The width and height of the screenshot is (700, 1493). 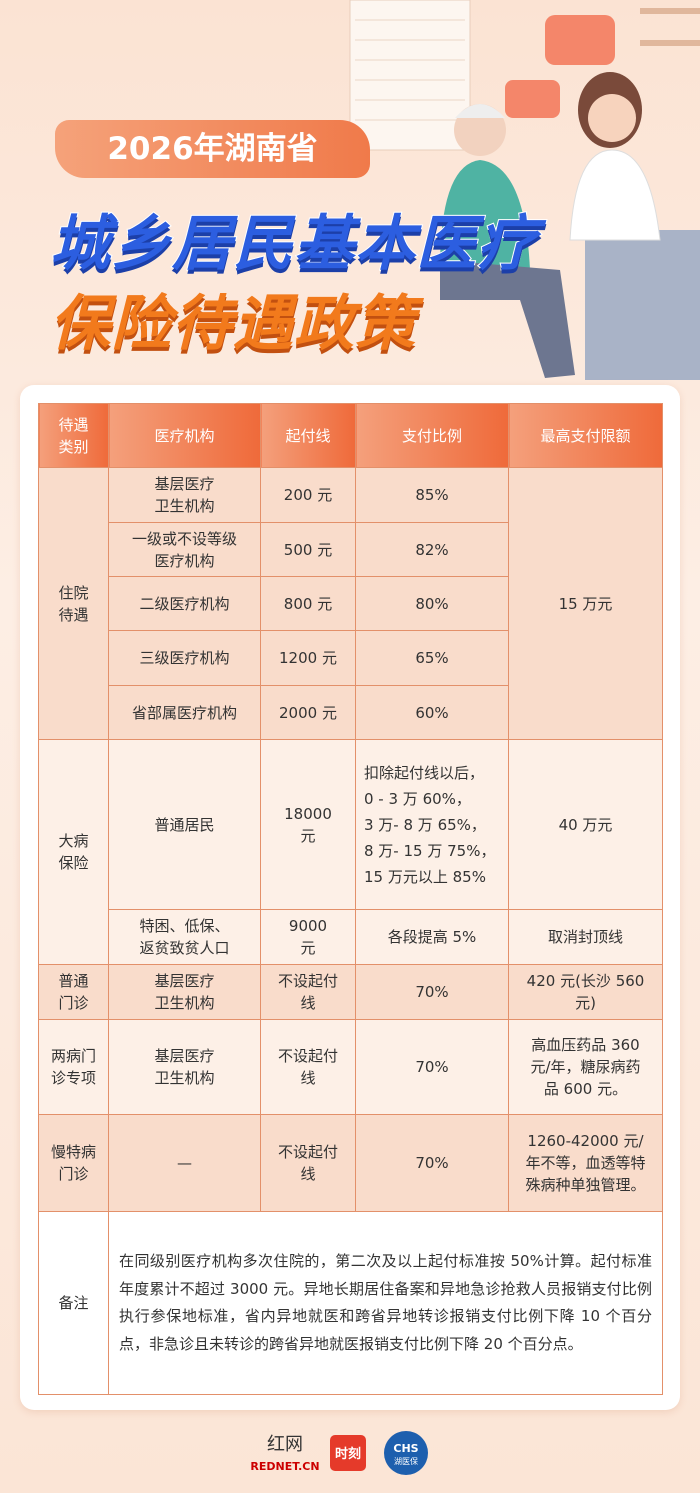 I want to click on ratio-cell: 65%, so click(x=432, y=658).